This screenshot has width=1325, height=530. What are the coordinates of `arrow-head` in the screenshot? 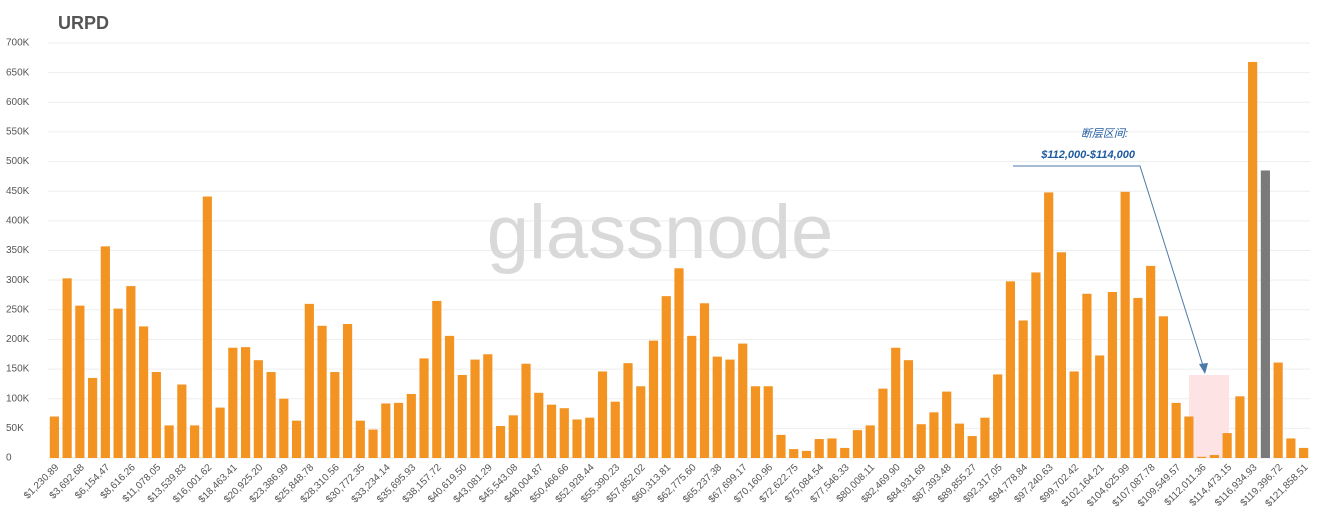 It's located at (1203, 368).